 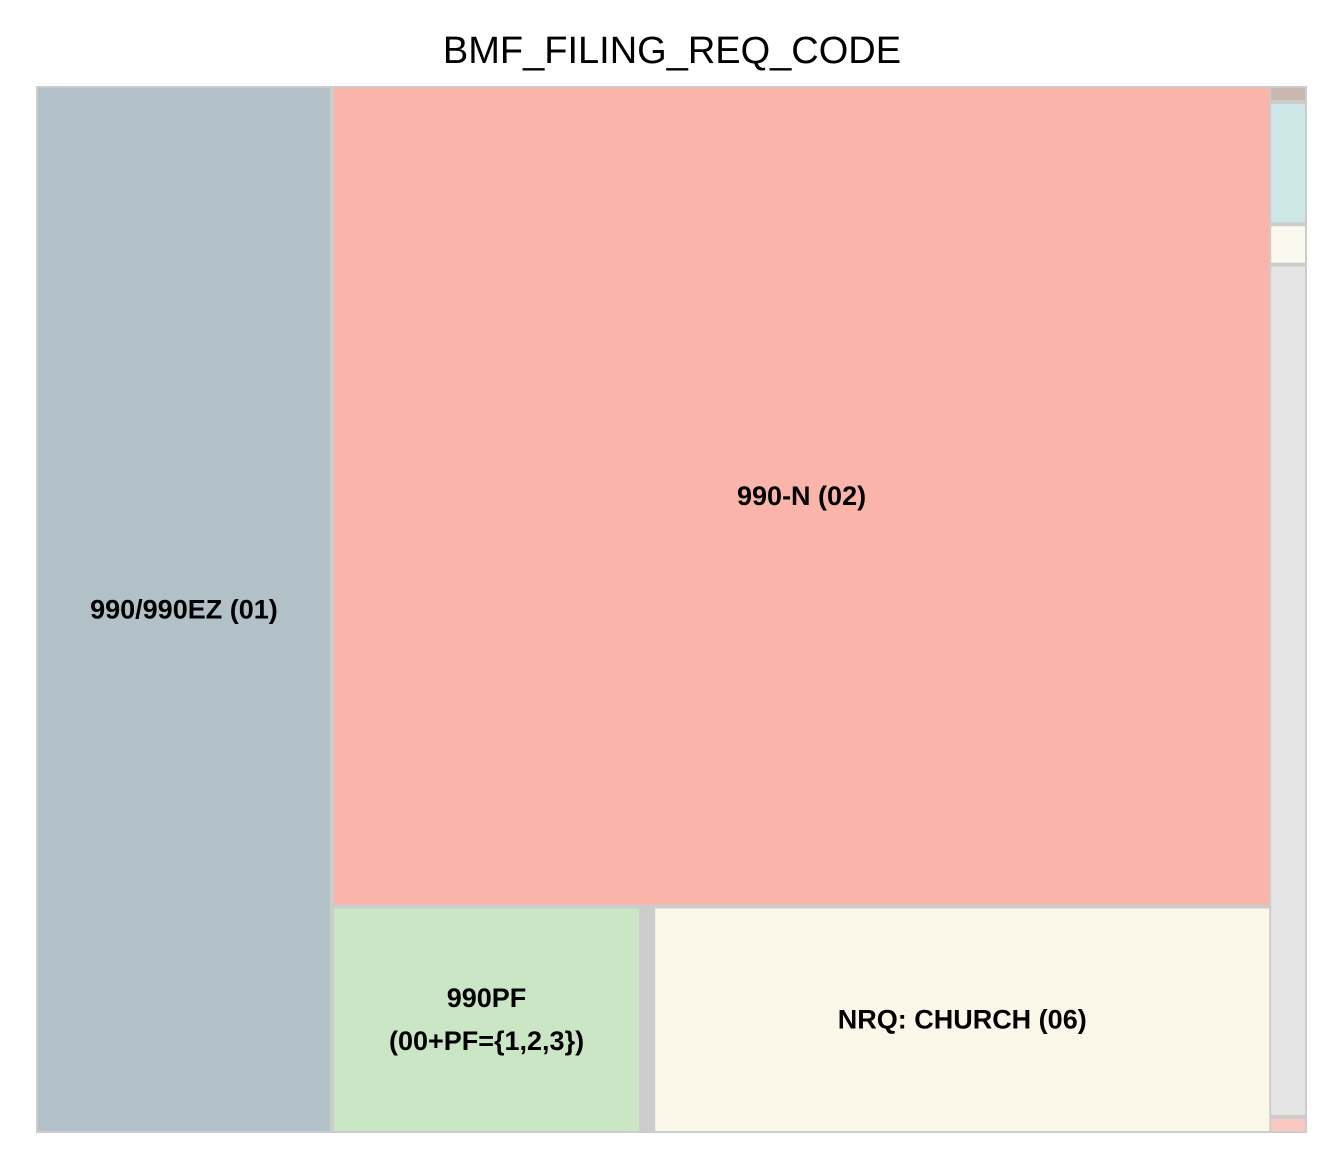 I want to click on treemap-tile-label-2-1: (00+PF={1,2,3}), so click(x=486, y=1041).